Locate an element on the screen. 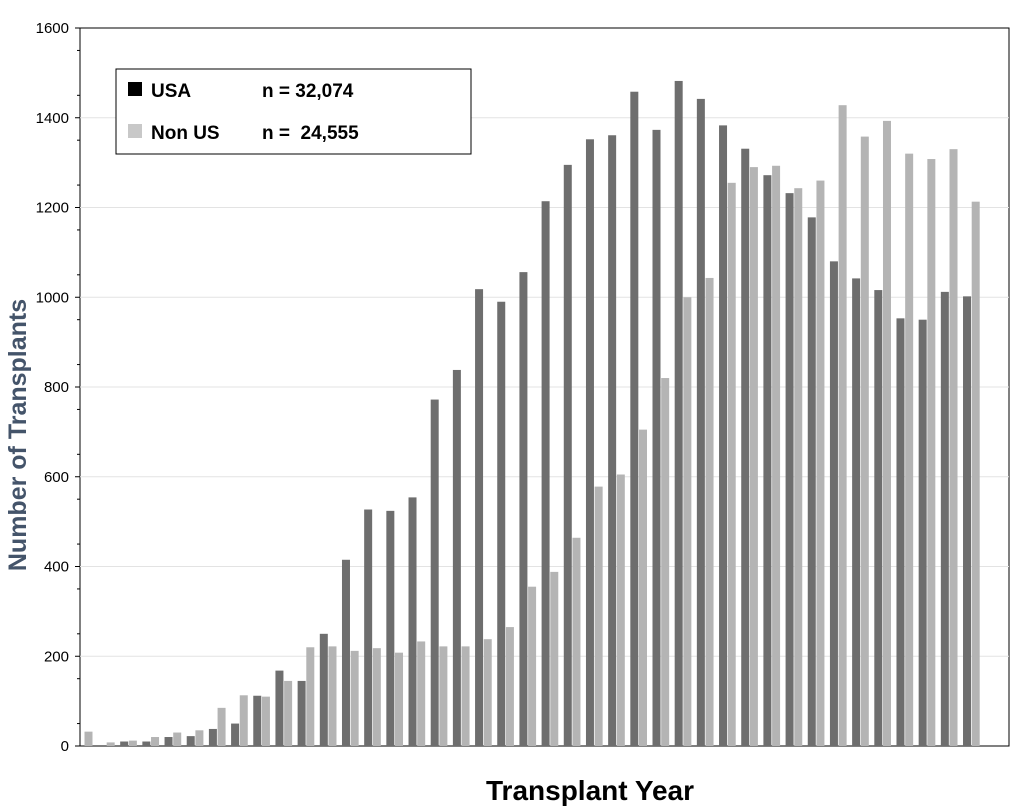  legend-n-non-us: n = 24,555 is located at coordinates (310, 133).